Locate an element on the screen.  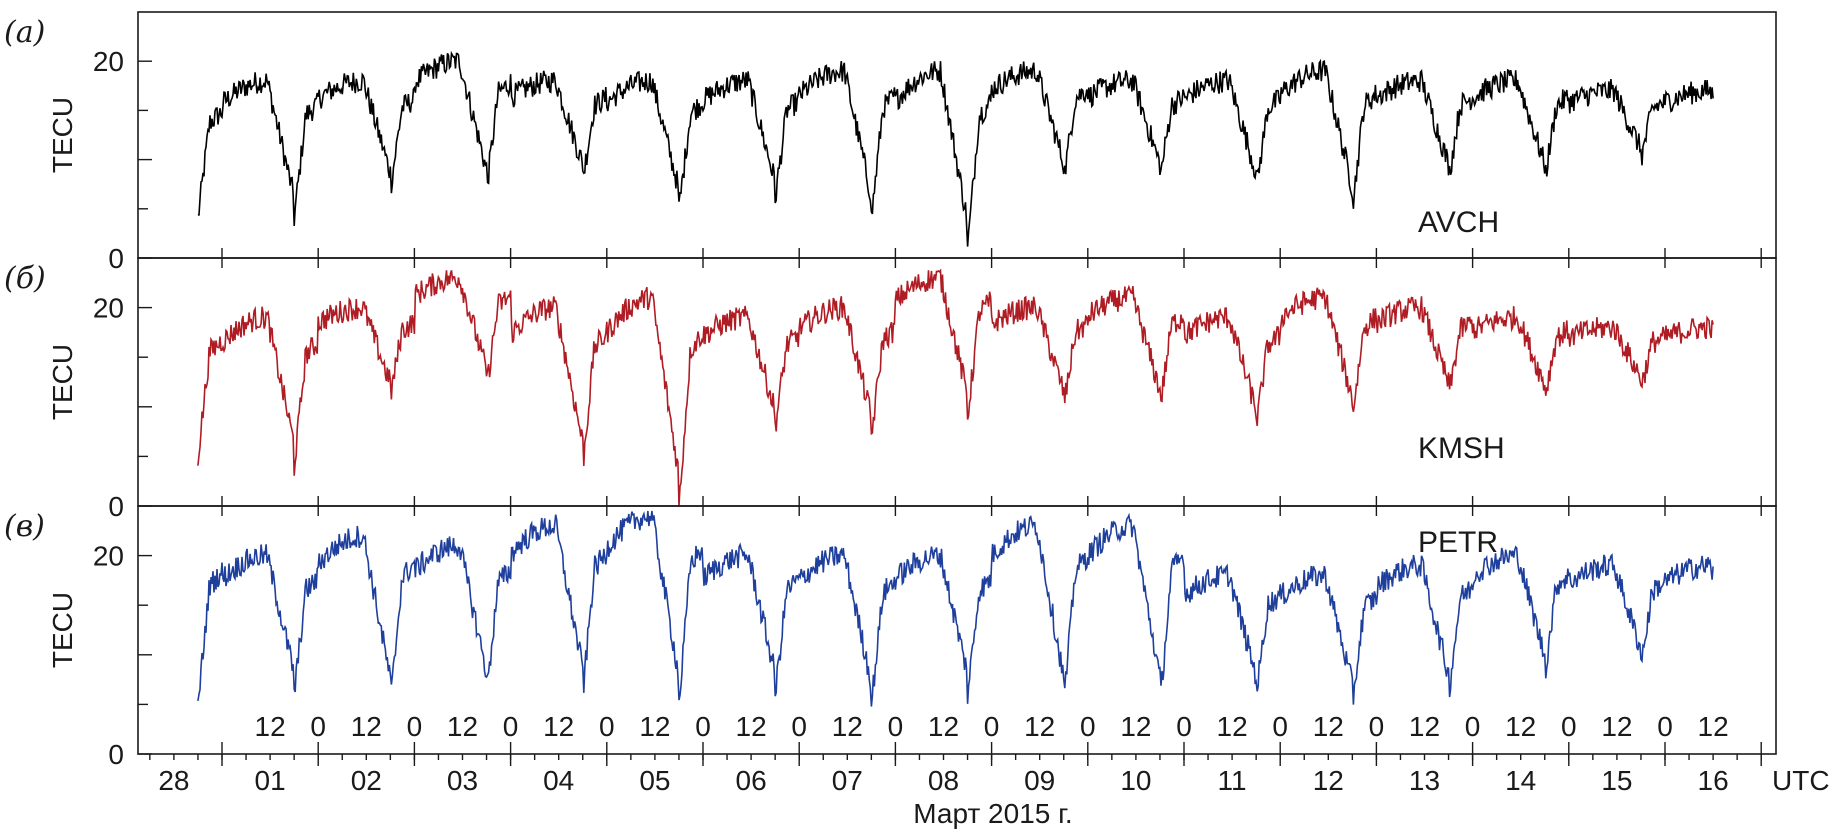
x-day-label: 03 is located at coordinates (462, 780).